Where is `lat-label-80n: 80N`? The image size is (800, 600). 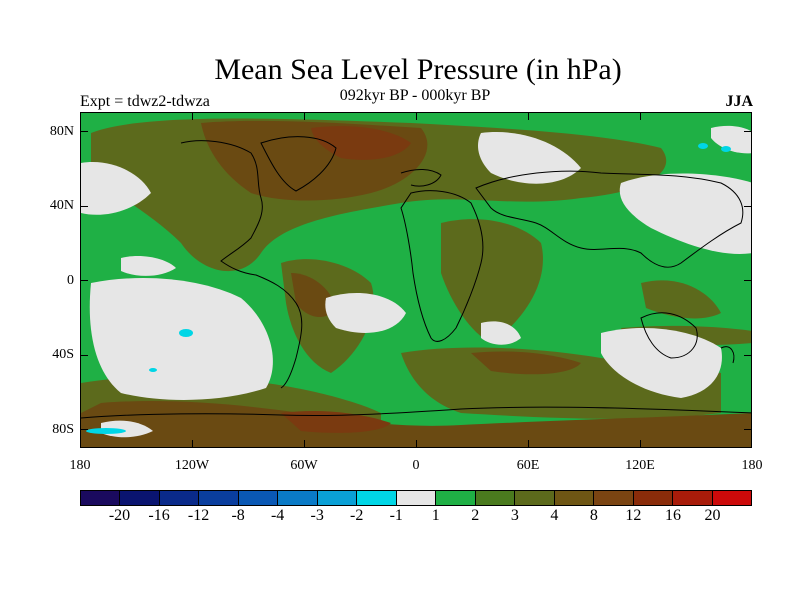
lat-label-80n: 80N is located at coordinates (61, 131).